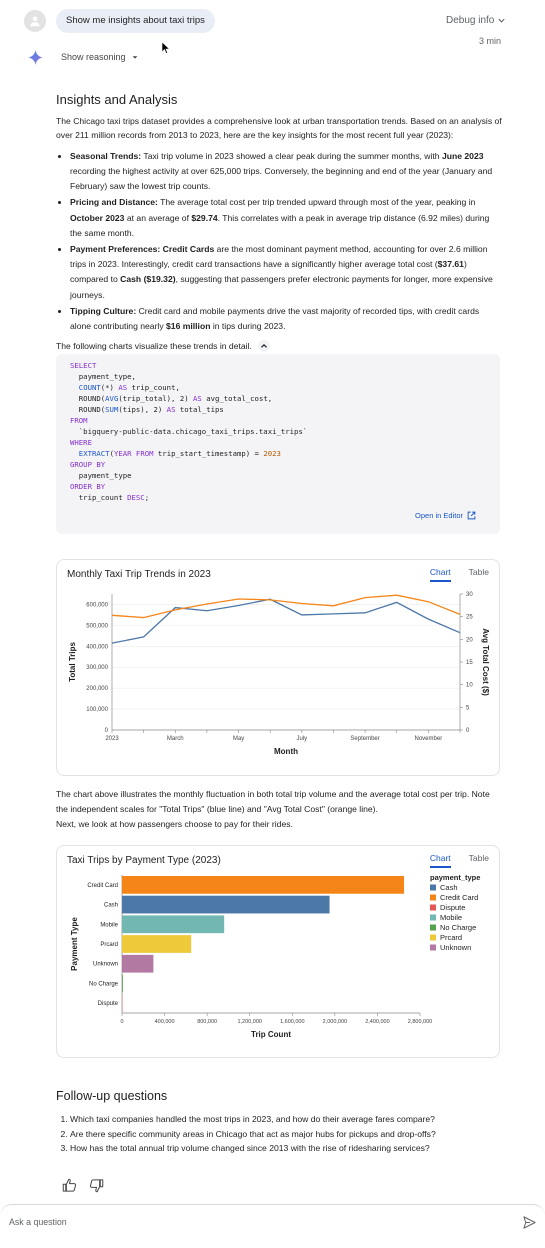  I want to click on thumb-down-icon, so click(96, 1185).